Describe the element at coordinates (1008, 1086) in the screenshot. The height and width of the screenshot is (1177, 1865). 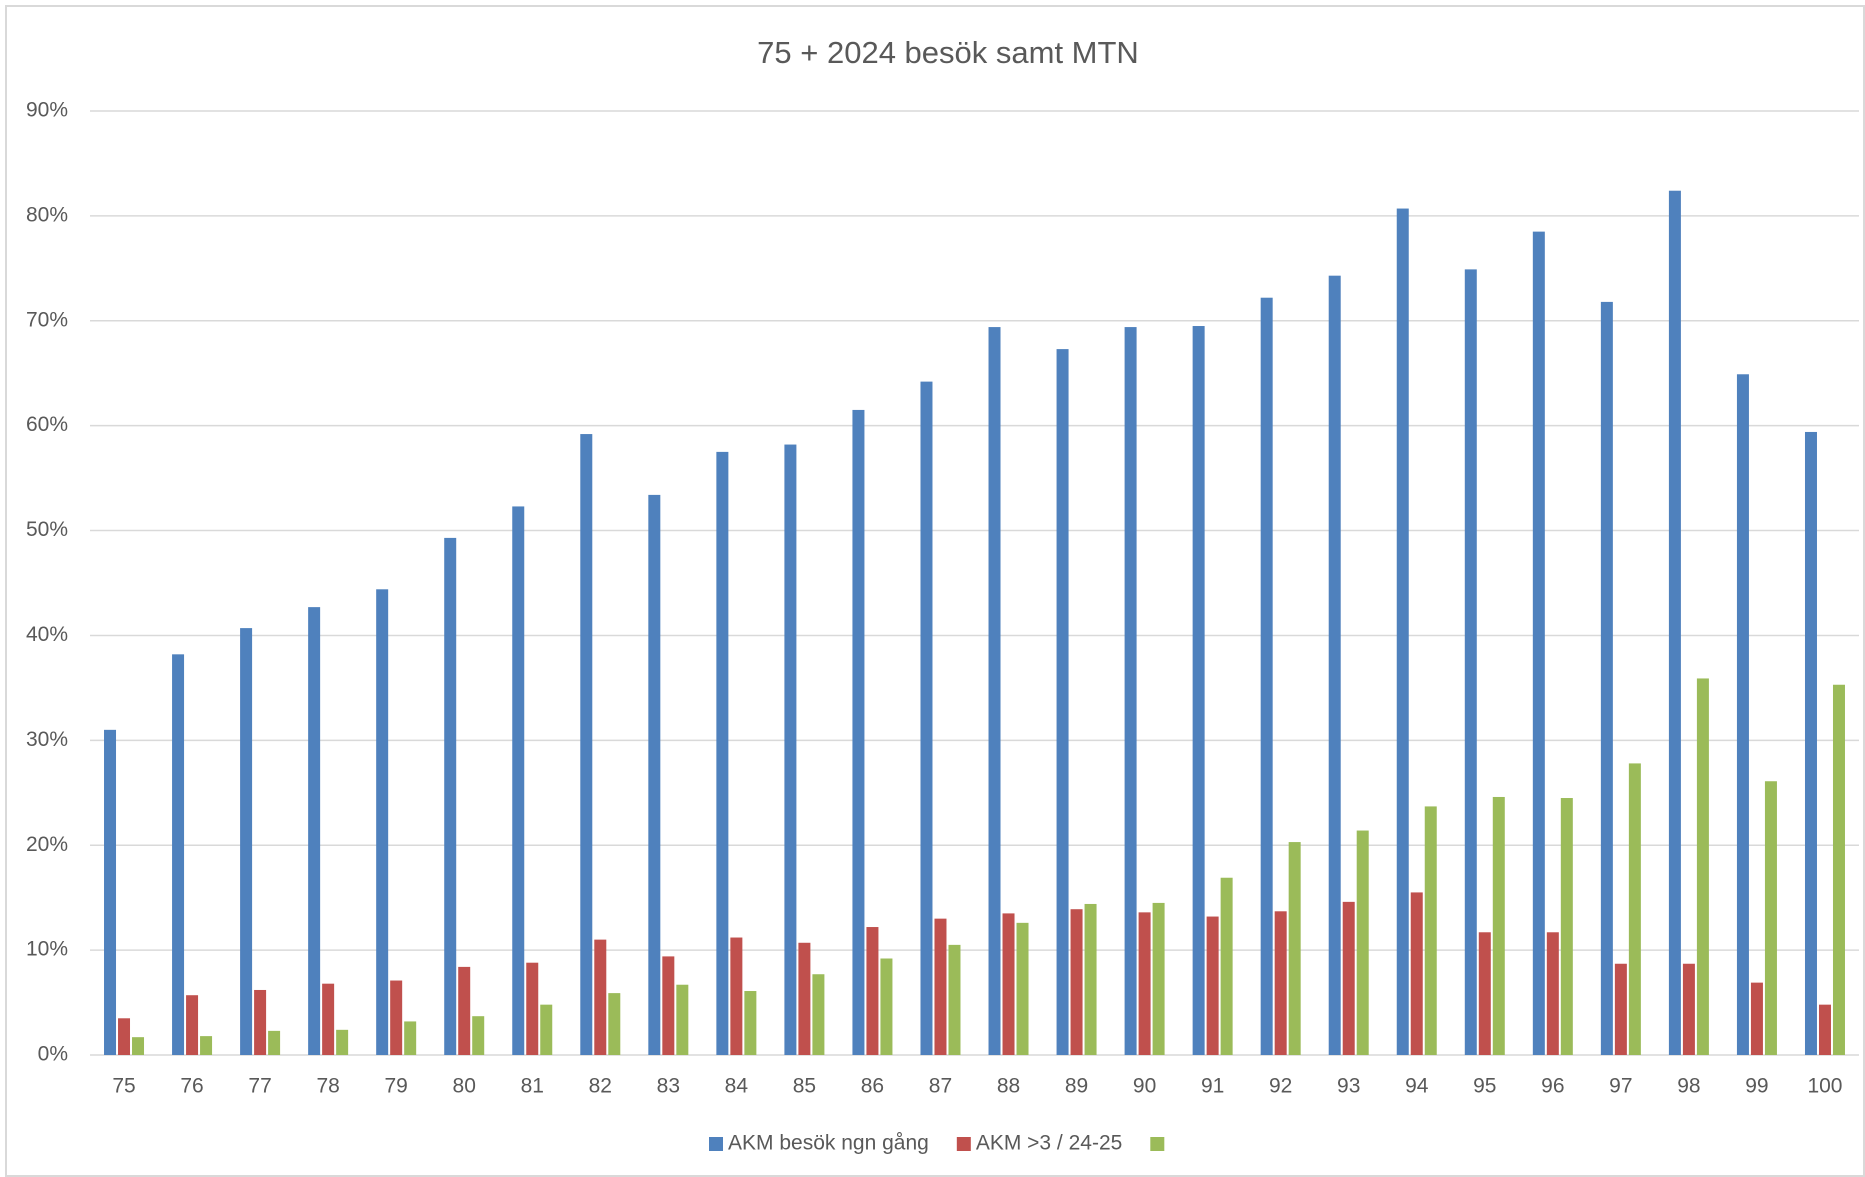
I see `x-tick-label: 88` at that location.